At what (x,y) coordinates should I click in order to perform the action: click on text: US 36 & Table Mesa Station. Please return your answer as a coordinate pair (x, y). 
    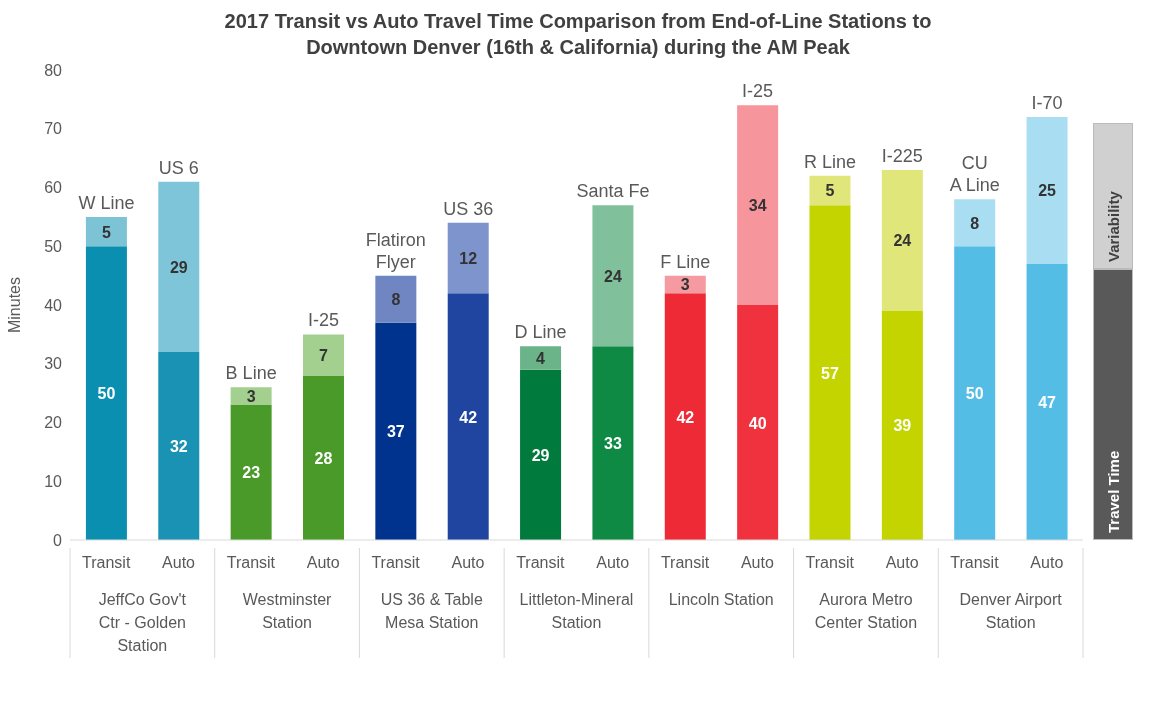
    Looking at the image, I should click on (431, 611).